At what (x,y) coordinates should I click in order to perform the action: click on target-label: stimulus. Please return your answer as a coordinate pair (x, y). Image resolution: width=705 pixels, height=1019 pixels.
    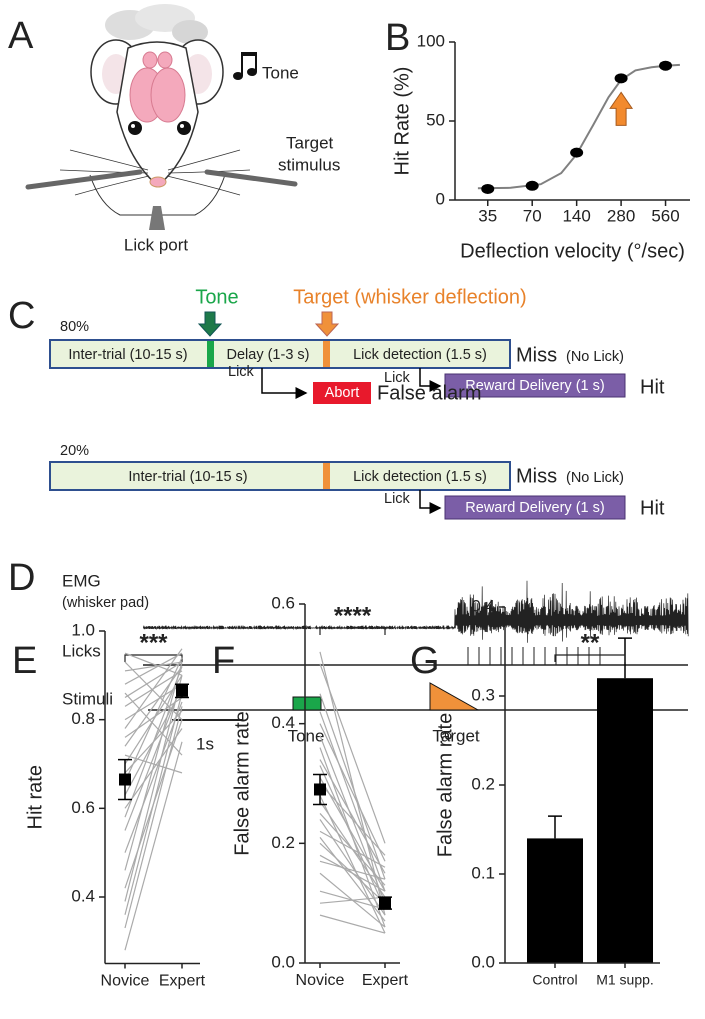
    Looking at the image, I should click on (309, 164).